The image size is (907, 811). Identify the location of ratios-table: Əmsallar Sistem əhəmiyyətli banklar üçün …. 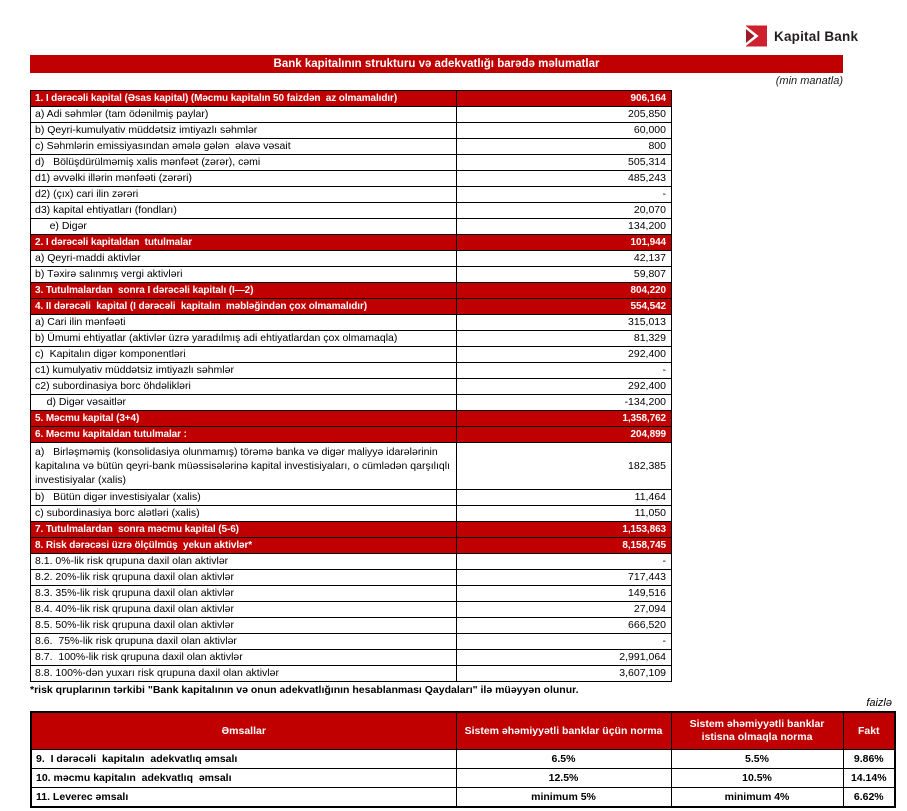
(463, 759).